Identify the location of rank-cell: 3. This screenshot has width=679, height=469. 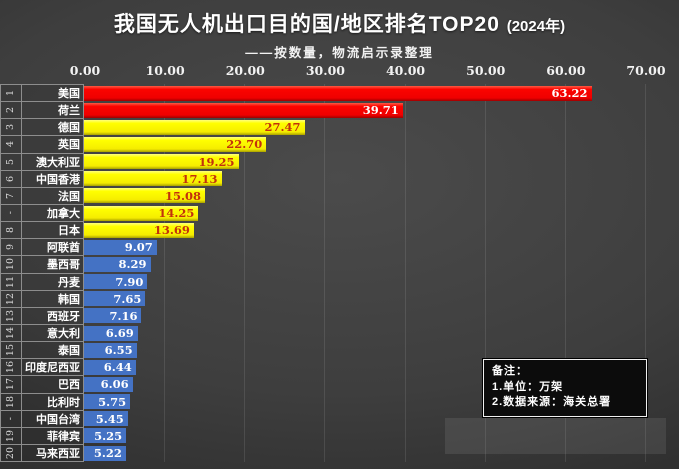
(11, 127).